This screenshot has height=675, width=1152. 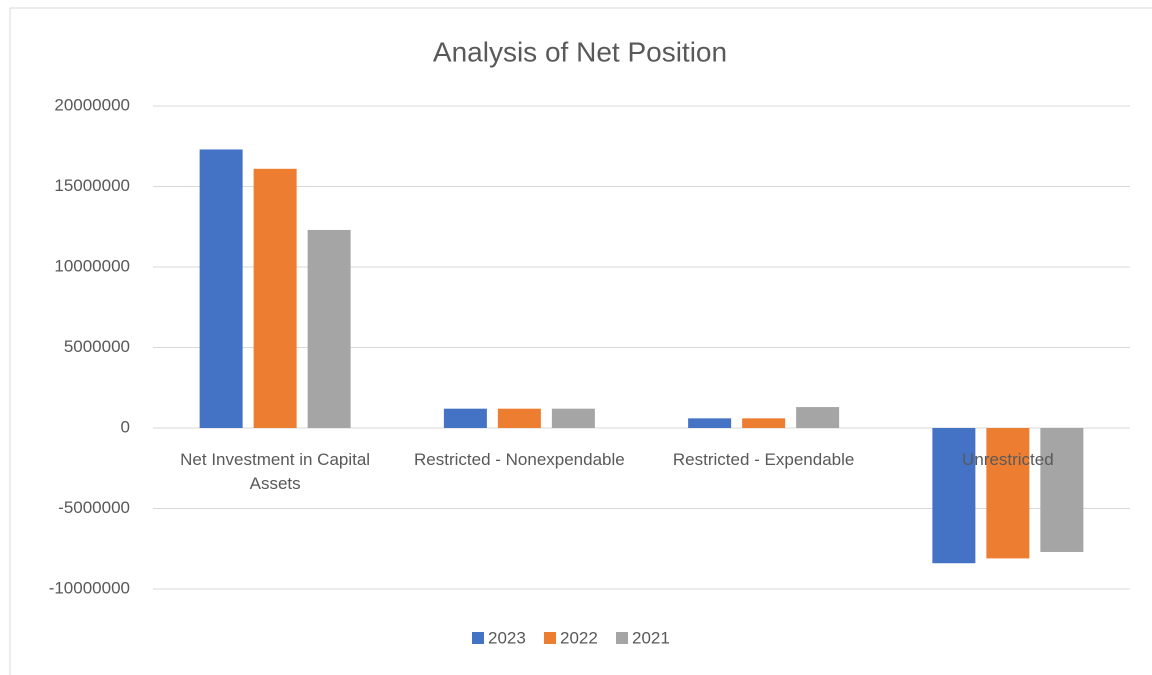 What do you see at coordinates (651, 637) in the screenshot?
I see `legend-label: 2021` at bounding box center [651, 637].